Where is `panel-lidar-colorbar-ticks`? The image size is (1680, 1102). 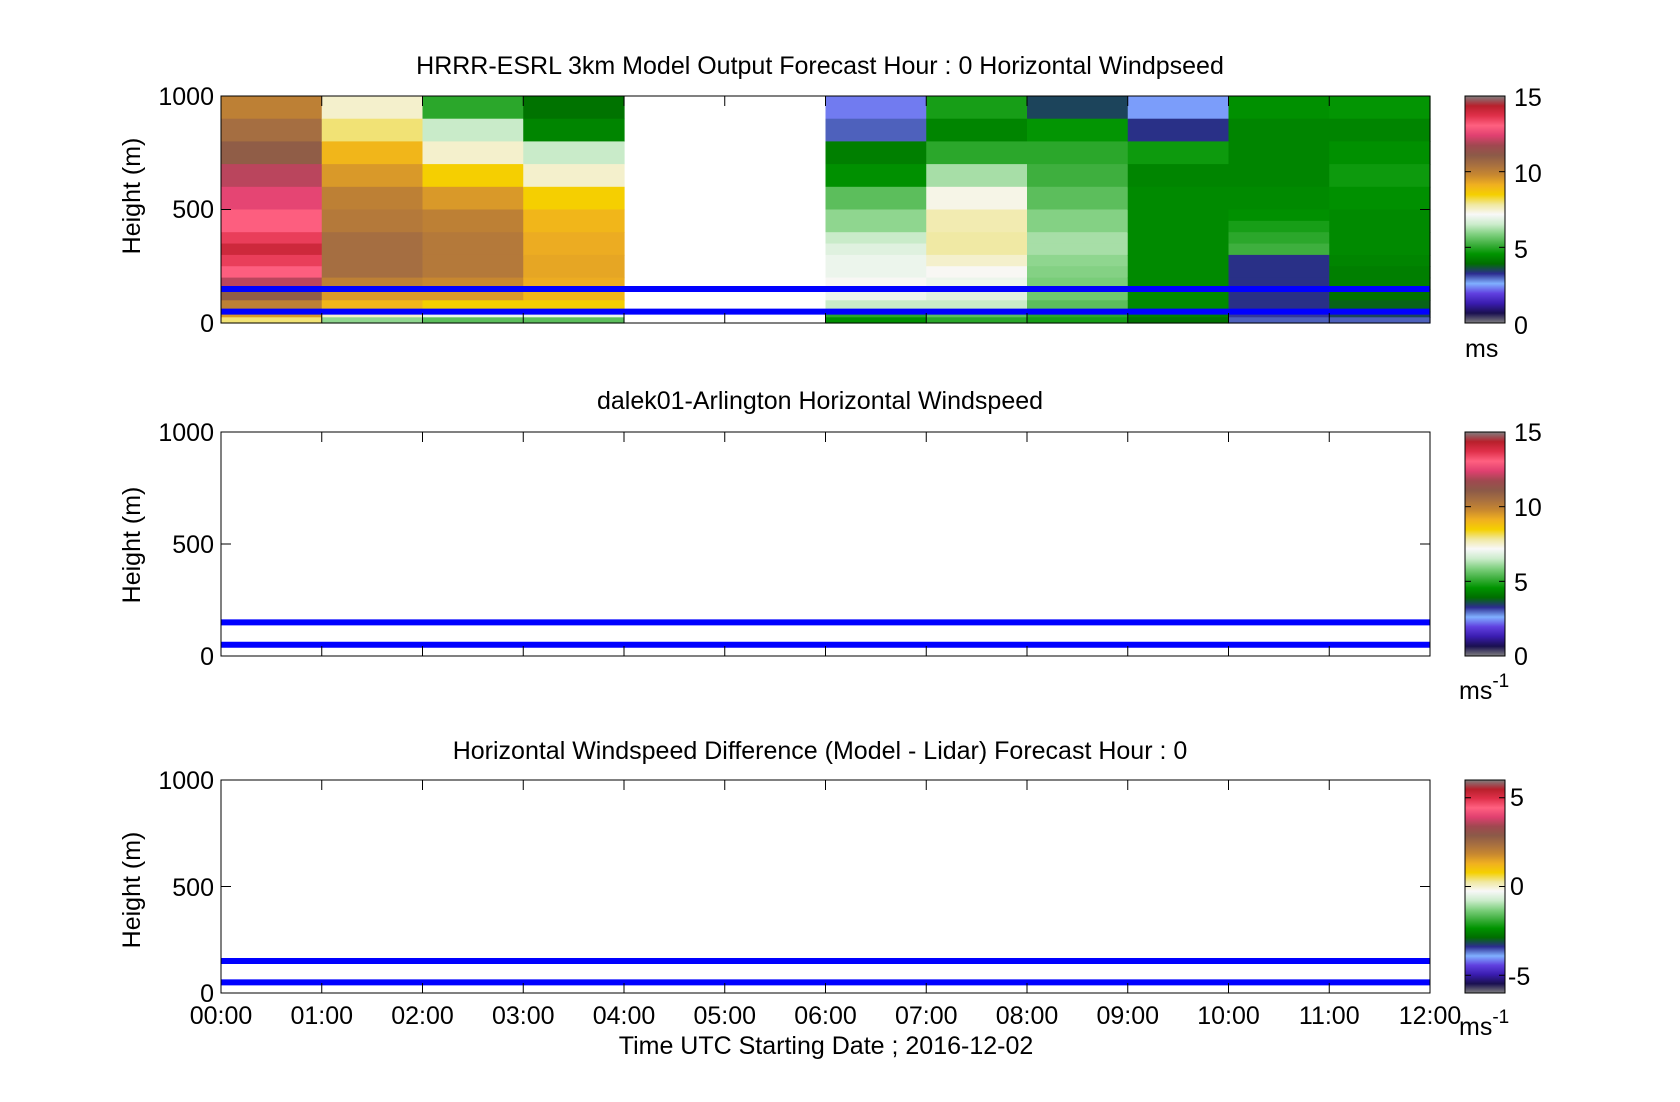
panel-lidar-colorbar-ticks is located at coordinates (1485, 544).